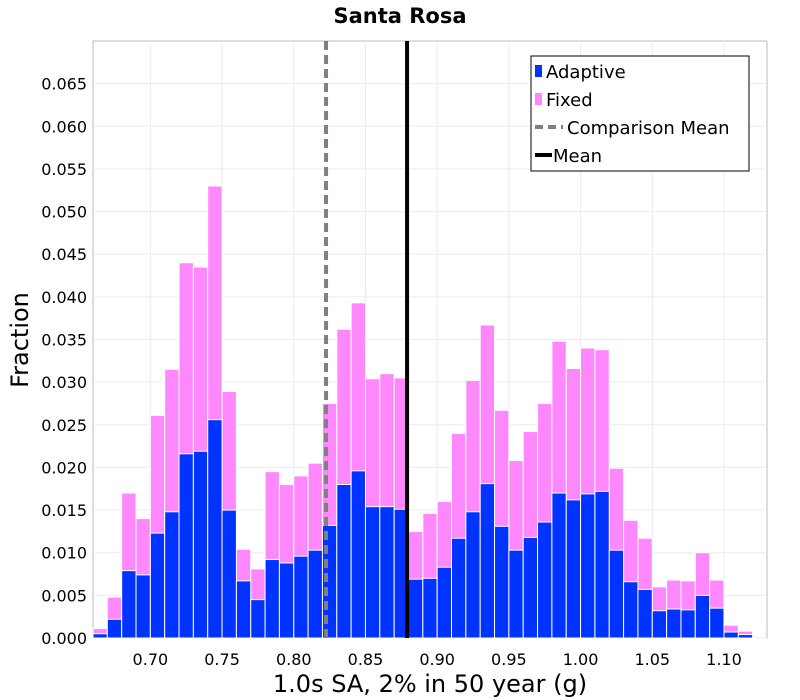  What do you see at coordinates (20, 340) in the screenshot?
I see `y-axis-label: Fraction` at bounding box center [20, 340].